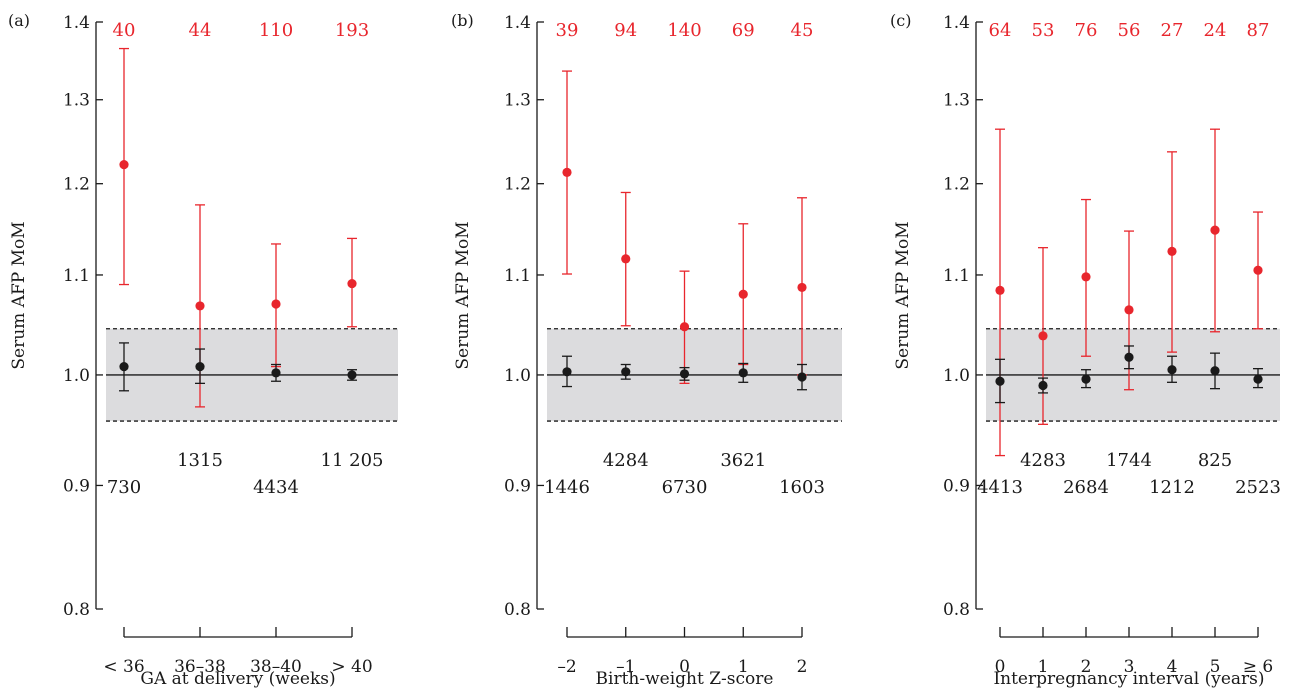 This screenshot has width=1298, height=688. What do you see at coordinates (743, 460) in the screenshot?
I see `count-label: 3621` at bounding box center [743, 460].